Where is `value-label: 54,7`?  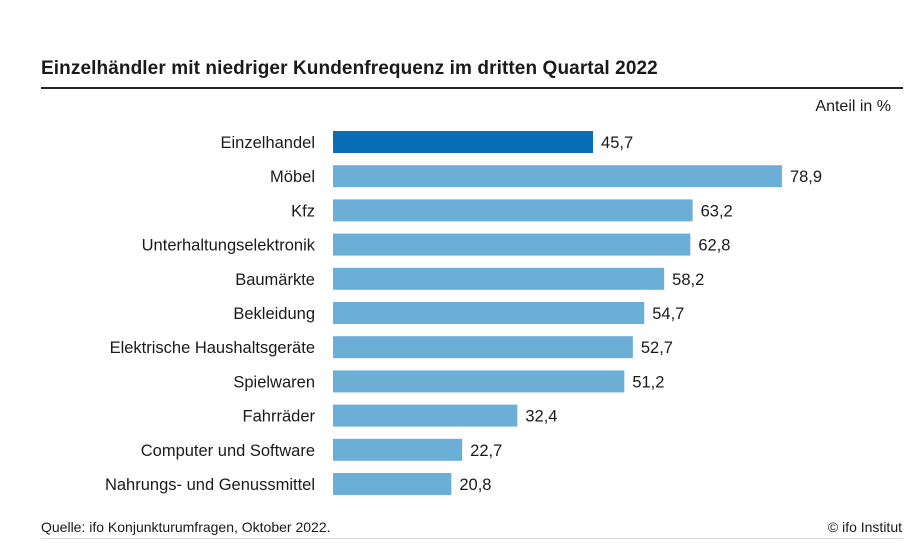
value-label: 54,7 is located at coordinates (668, 314).